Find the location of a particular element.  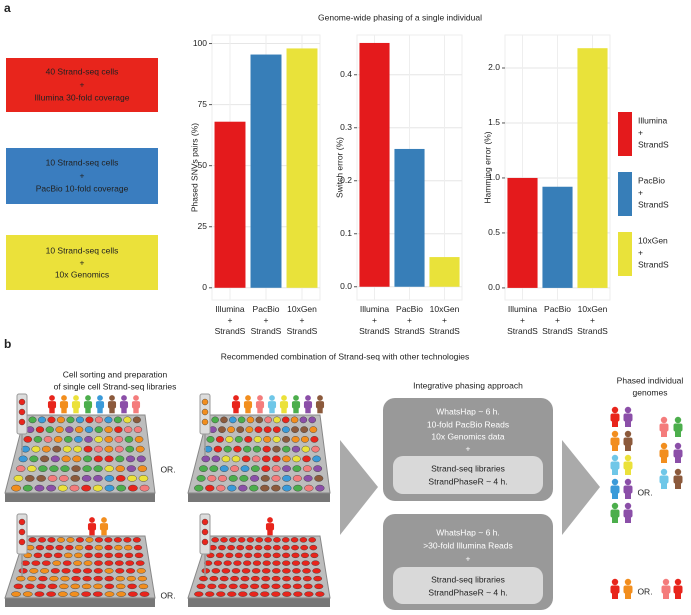

y-tick-label: 0.1 is located at coordinates (346, 233).